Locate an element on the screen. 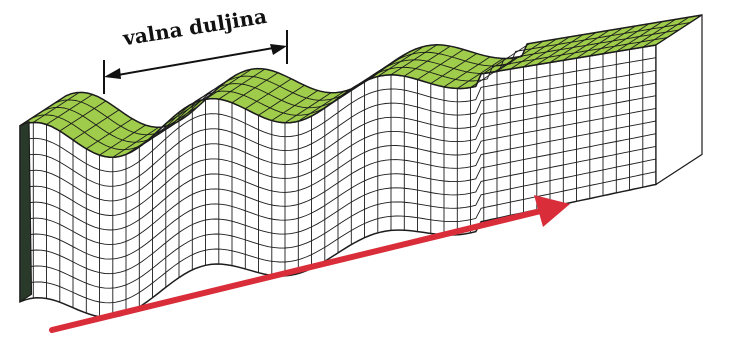 This screenshot has height=338, width=749. wavelength-label: valna duljina is located at coordinates (194, 27).